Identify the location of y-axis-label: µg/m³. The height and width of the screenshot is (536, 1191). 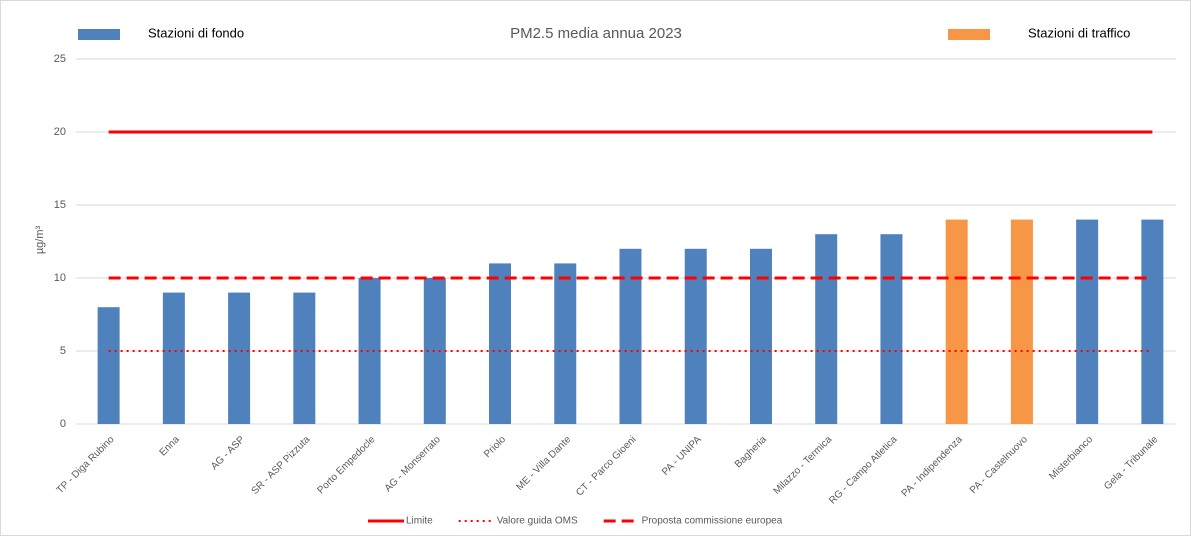
(40, 239).